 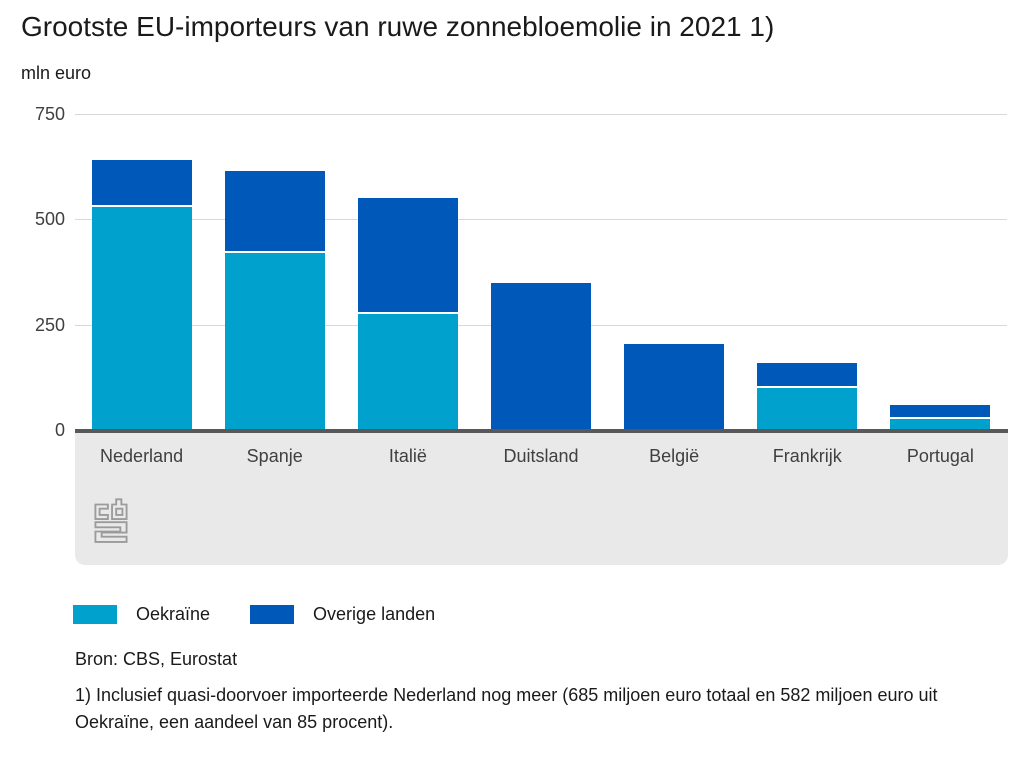 What do you see at coordinates (541, 431) in the screenshot?
I see `x-axis-line` at bounding box center [541, 431].